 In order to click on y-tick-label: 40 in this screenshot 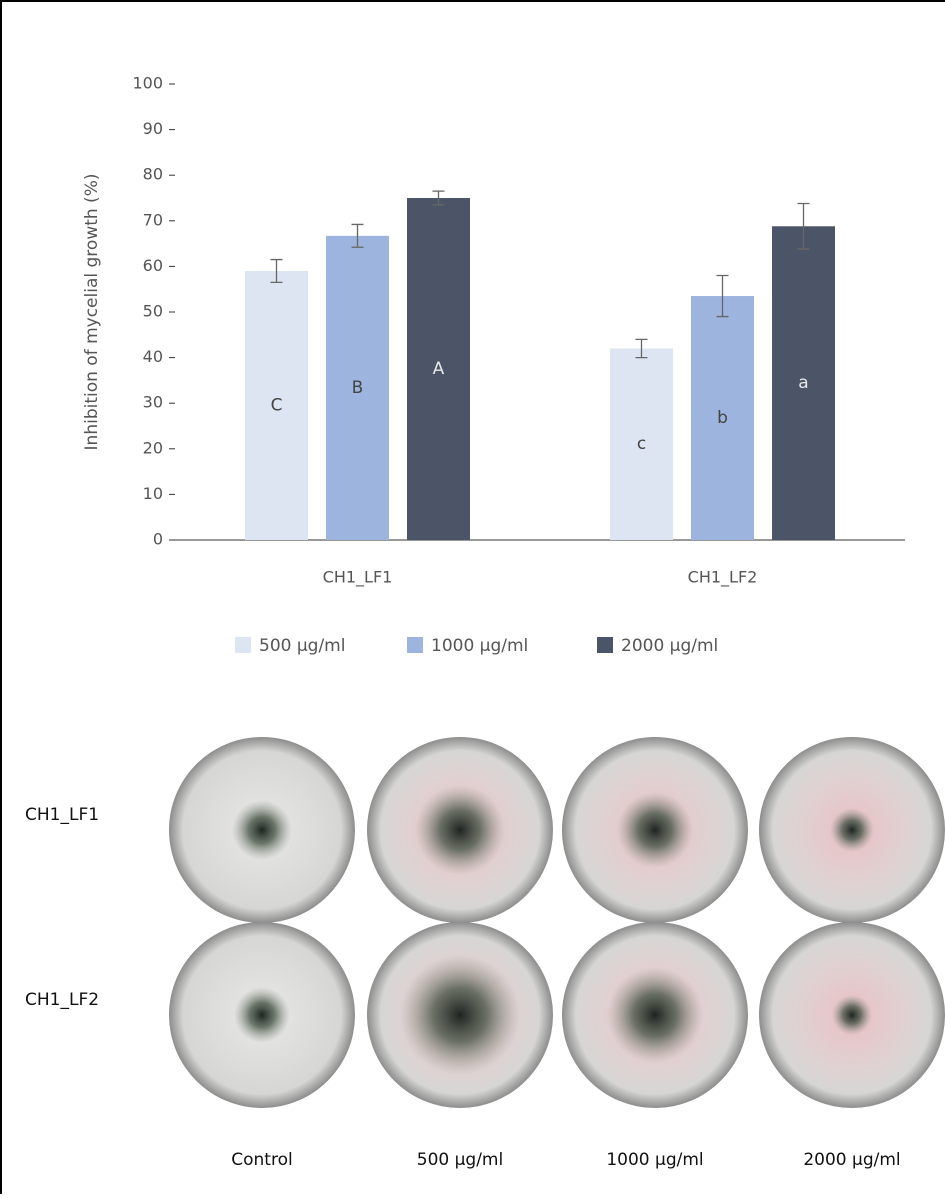, I will do `click(153, 356)`.